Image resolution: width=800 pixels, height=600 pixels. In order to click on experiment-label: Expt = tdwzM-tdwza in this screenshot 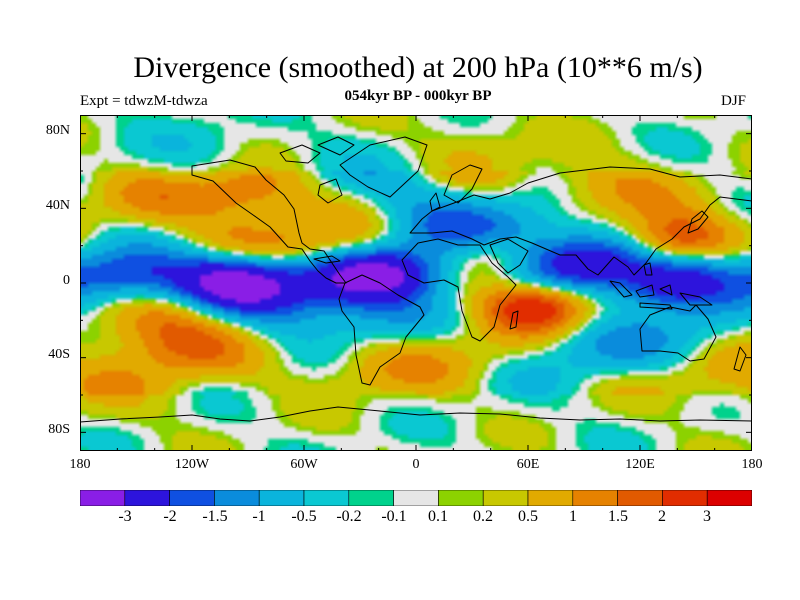, I will do `click(144, 101)`.